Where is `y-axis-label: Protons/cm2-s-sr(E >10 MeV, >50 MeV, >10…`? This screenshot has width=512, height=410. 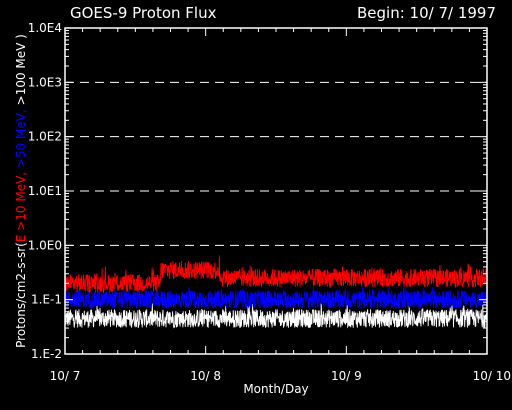
y-axis-label: Protons/cm2-s-sr(E >10 MeV, >50 MeV, >10… is located at coordinates (21, 191).